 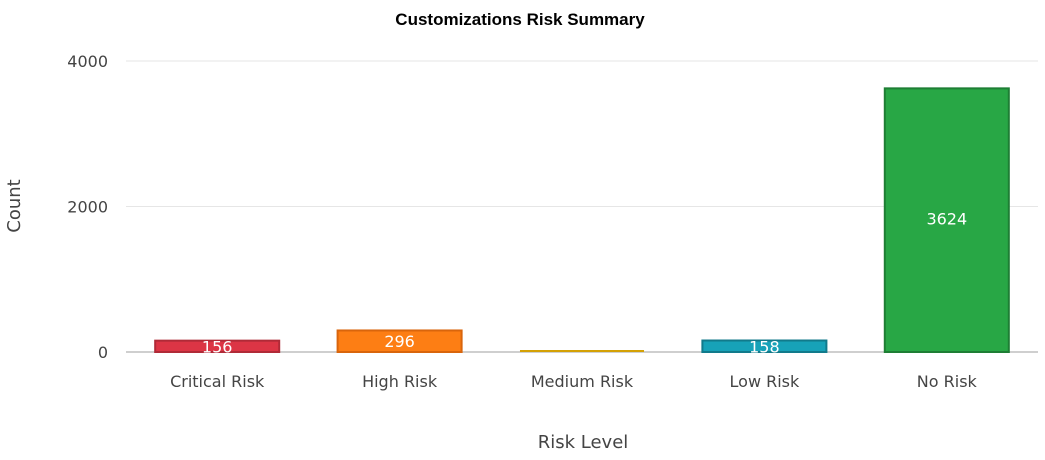 What do you see at coordinates (103, 352) in the screenshot?
I see `y-tick-label: 0` at bounding box center [103, 352].